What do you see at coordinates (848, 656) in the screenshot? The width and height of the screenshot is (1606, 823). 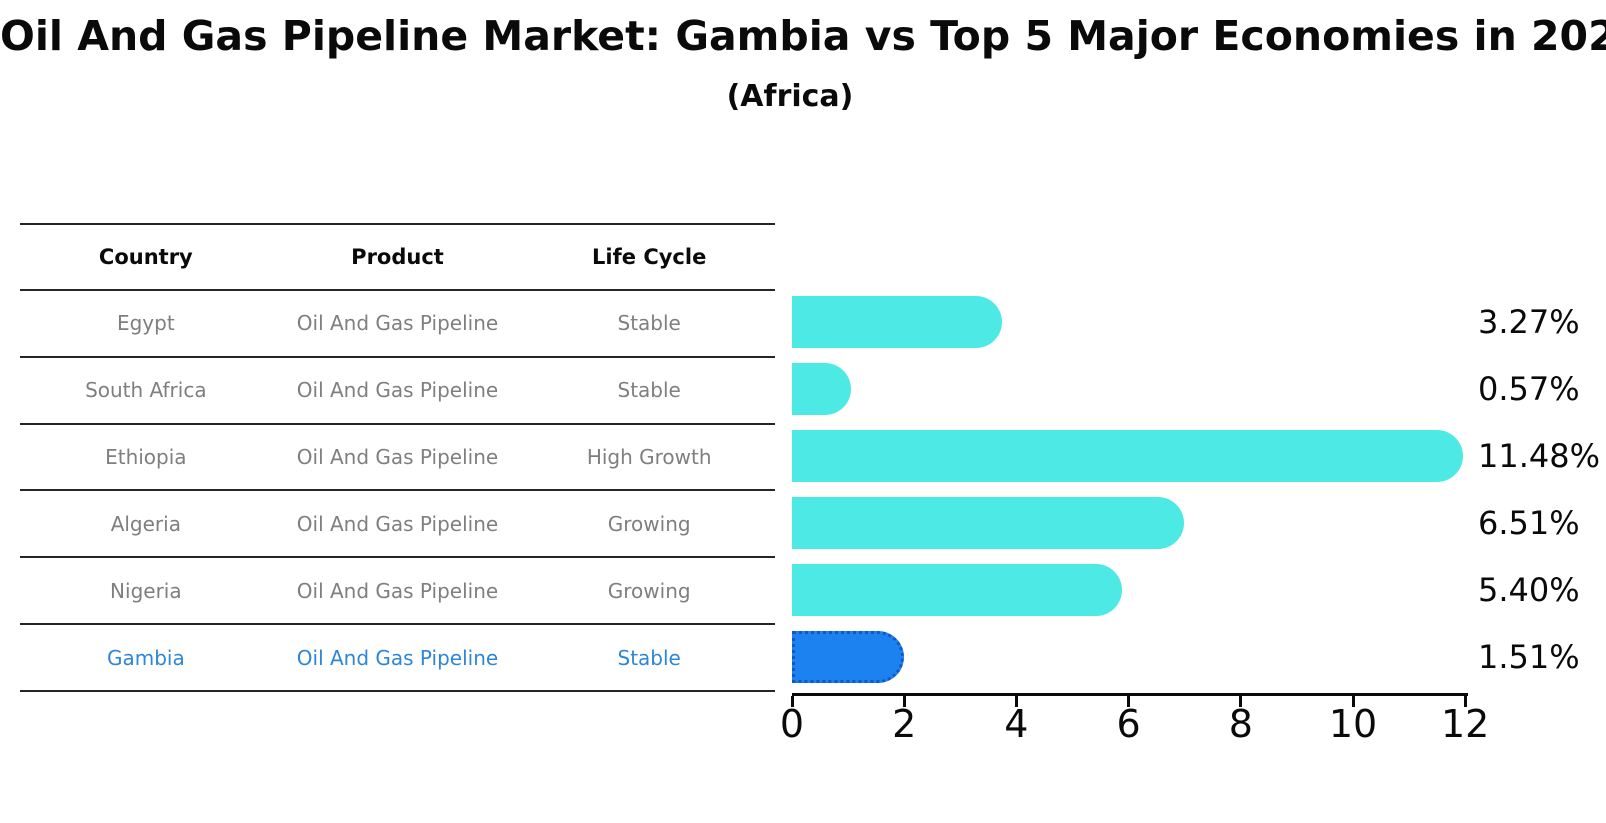 I see `bar-gambia` at bounding box center [848, 656].